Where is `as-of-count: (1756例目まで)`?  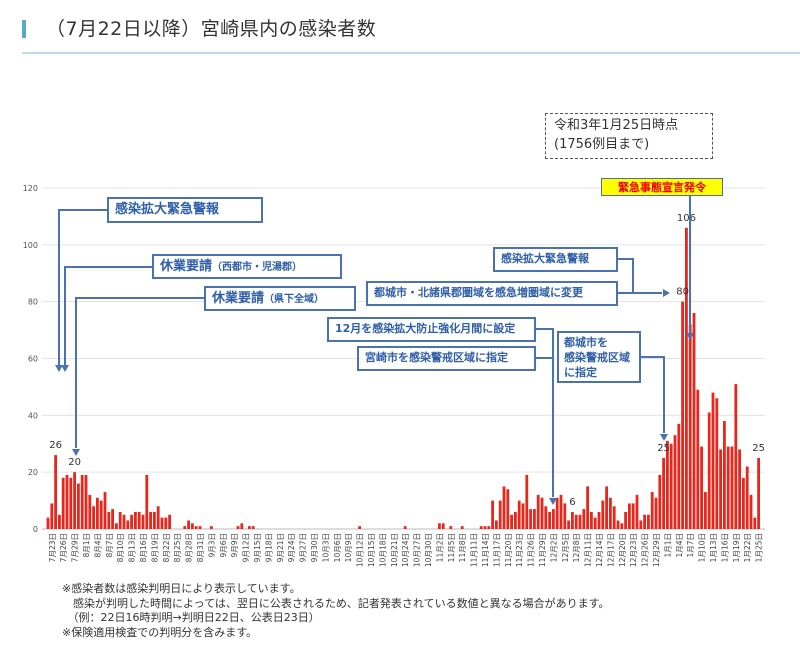
as-of-count: (1756例目まで) is located at coordinates (602, 144).